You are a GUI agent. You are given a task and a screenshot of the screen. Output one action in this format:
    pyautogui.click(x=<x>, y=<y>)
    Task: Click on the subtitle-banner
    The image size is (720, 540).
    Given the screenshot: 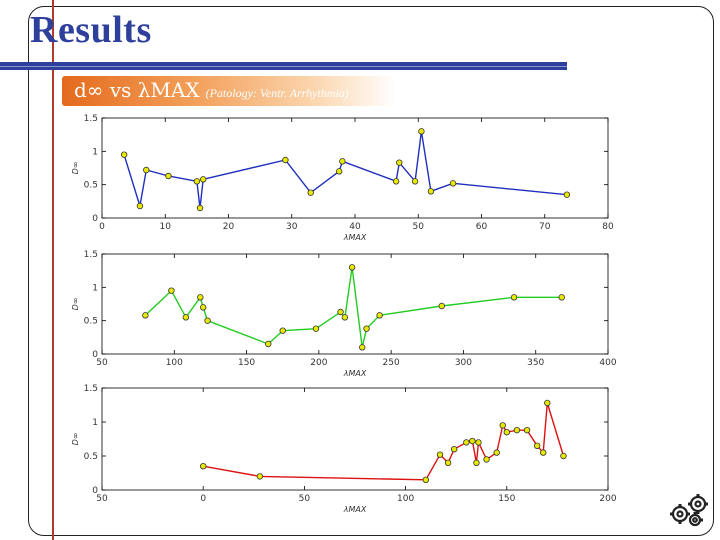 What is the action you would take?
    pyautogui.click(x=229, y=91)
    